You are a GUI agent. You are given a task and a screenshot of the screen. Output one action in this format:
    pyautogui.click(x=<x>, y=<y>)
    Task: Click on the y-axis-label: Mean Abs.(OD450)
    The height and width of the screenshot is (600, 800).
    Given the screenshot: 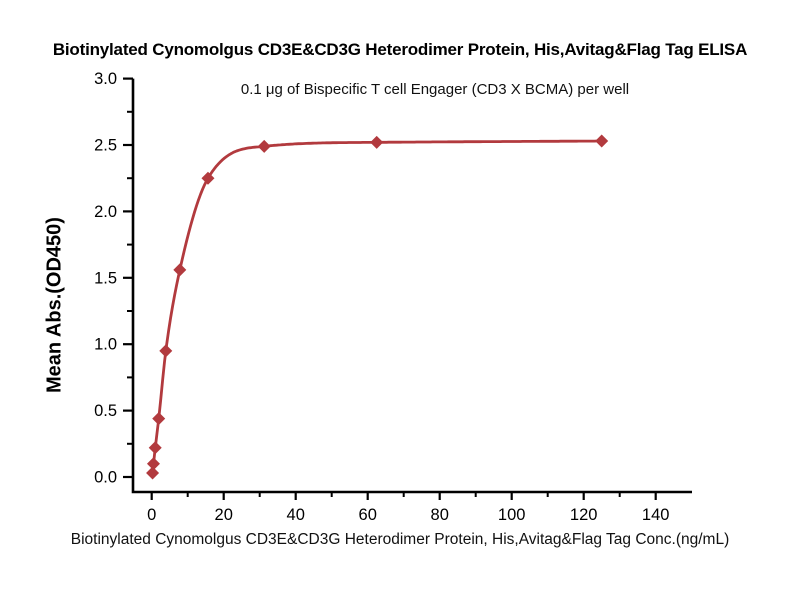 What is the action you would take?
    pyautogui.click(x=54, y=305)
    